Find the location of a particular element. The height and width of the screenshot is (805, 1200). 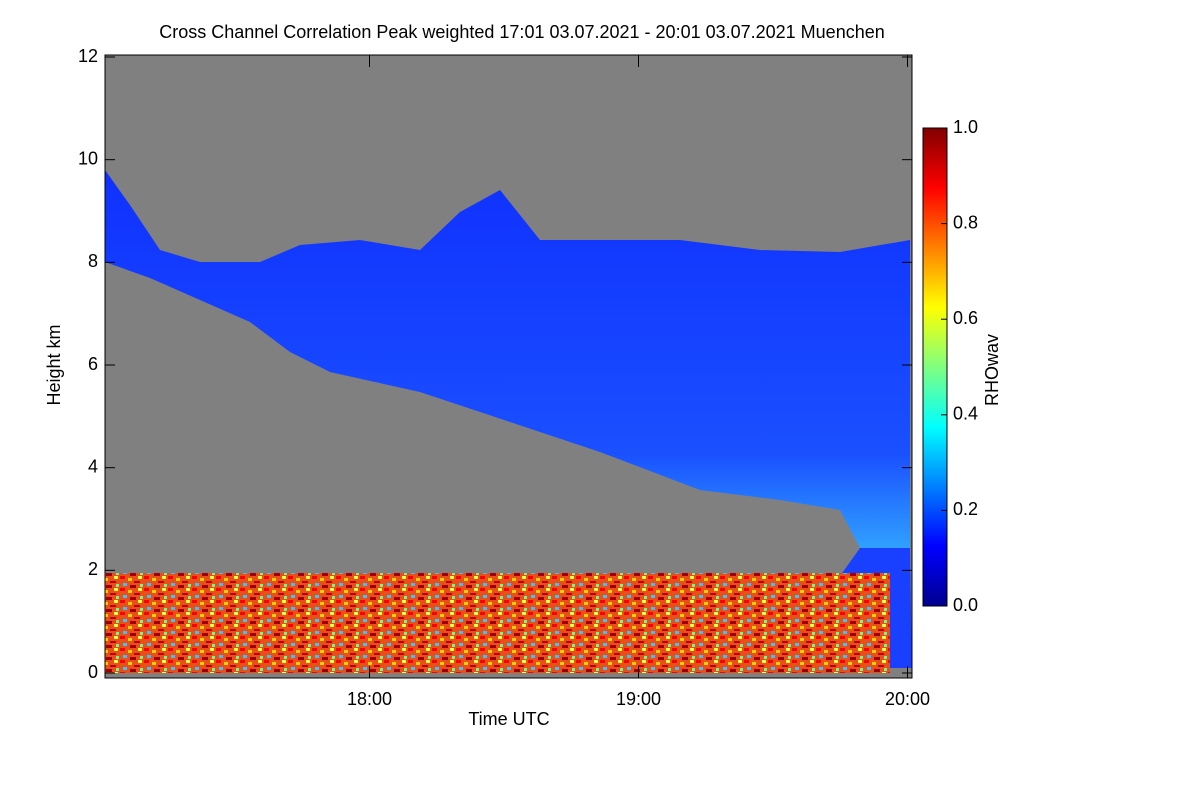

colorbar is located at coordinates (935, 367).